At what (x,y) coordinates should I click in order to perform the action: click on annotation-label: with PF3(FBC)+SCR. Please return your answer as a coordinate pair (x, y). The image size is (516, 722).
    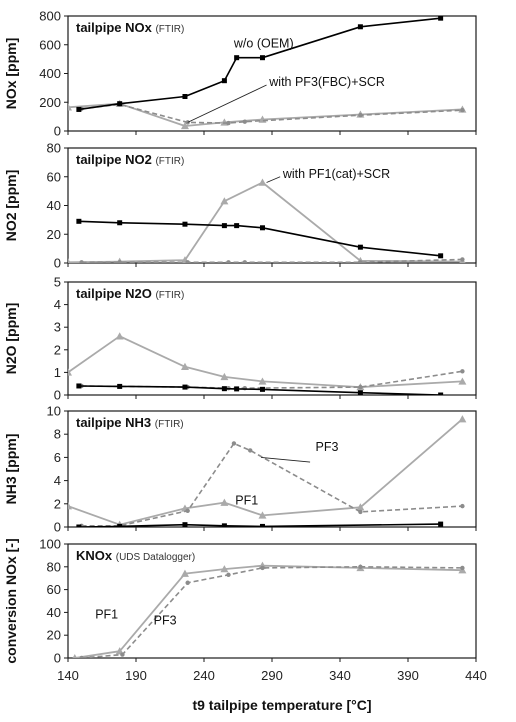
    Looking at the image, I should click on (326, 82).